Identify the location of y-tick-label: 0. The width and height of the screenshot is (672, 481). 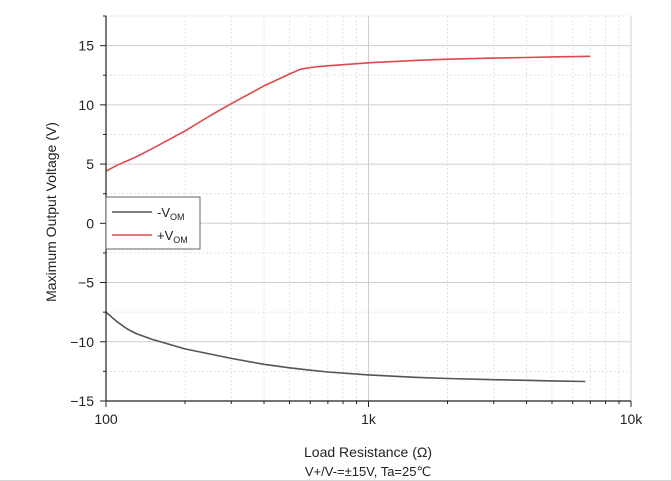
(90, 223).